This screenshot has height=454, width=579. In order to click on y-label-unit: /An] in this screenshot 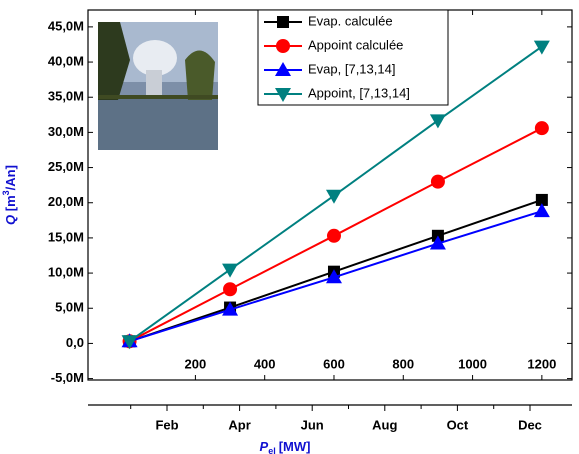, I will do `click(10, 177)`.